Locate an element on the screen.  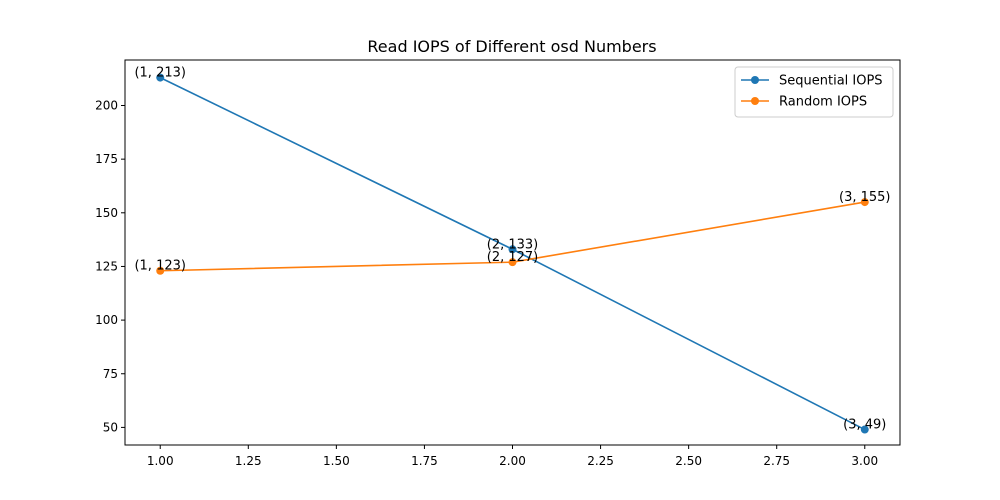
x-tick-label: 1.00 is located at coordinates (160, 461).